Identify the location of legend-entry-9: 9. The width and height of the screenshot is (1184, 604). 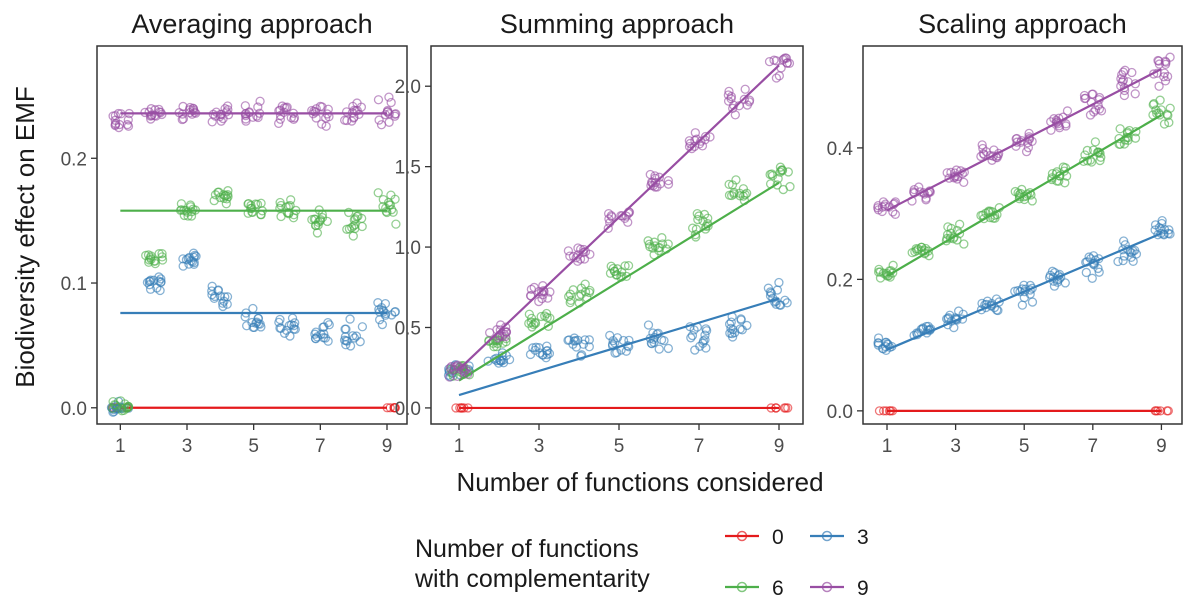
(839, 588).